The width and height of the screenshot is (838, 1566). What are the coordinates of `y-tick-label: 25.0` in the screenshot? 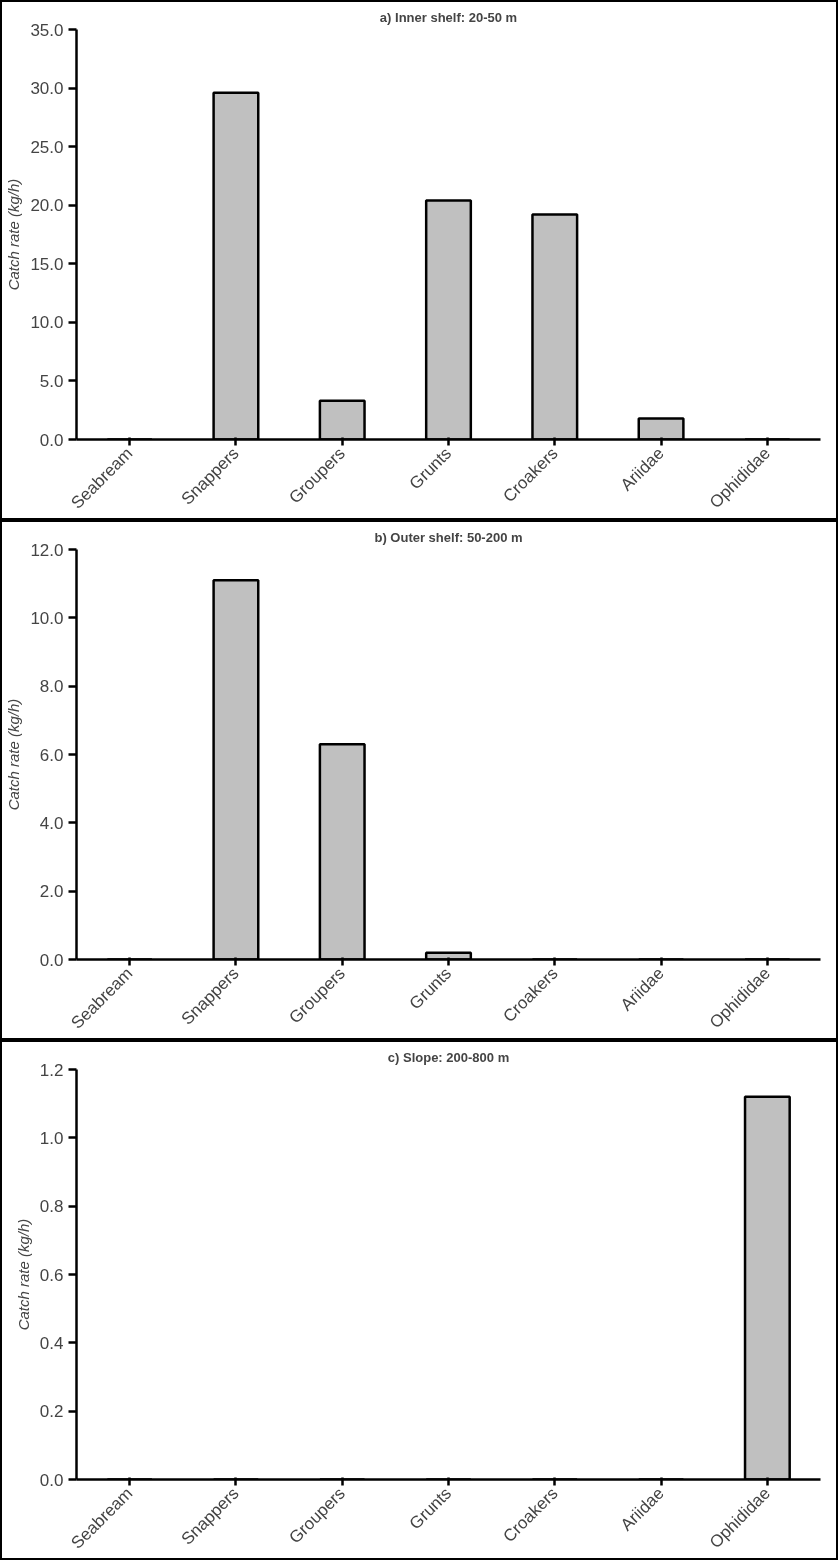 It's located at (47, 147).